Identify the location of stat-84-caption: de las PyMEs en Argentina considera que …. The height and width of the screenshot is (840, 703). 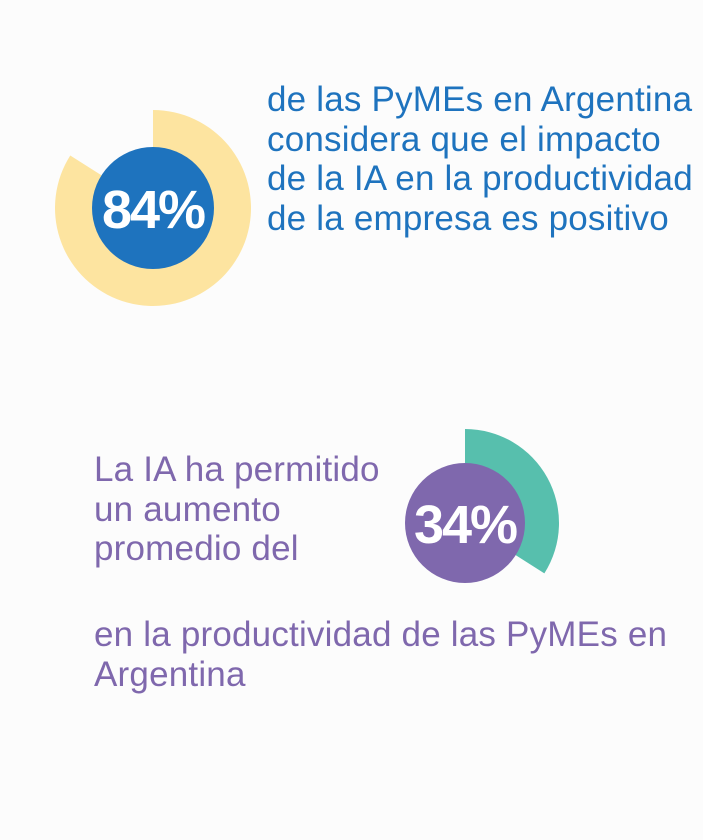
(480, 159).